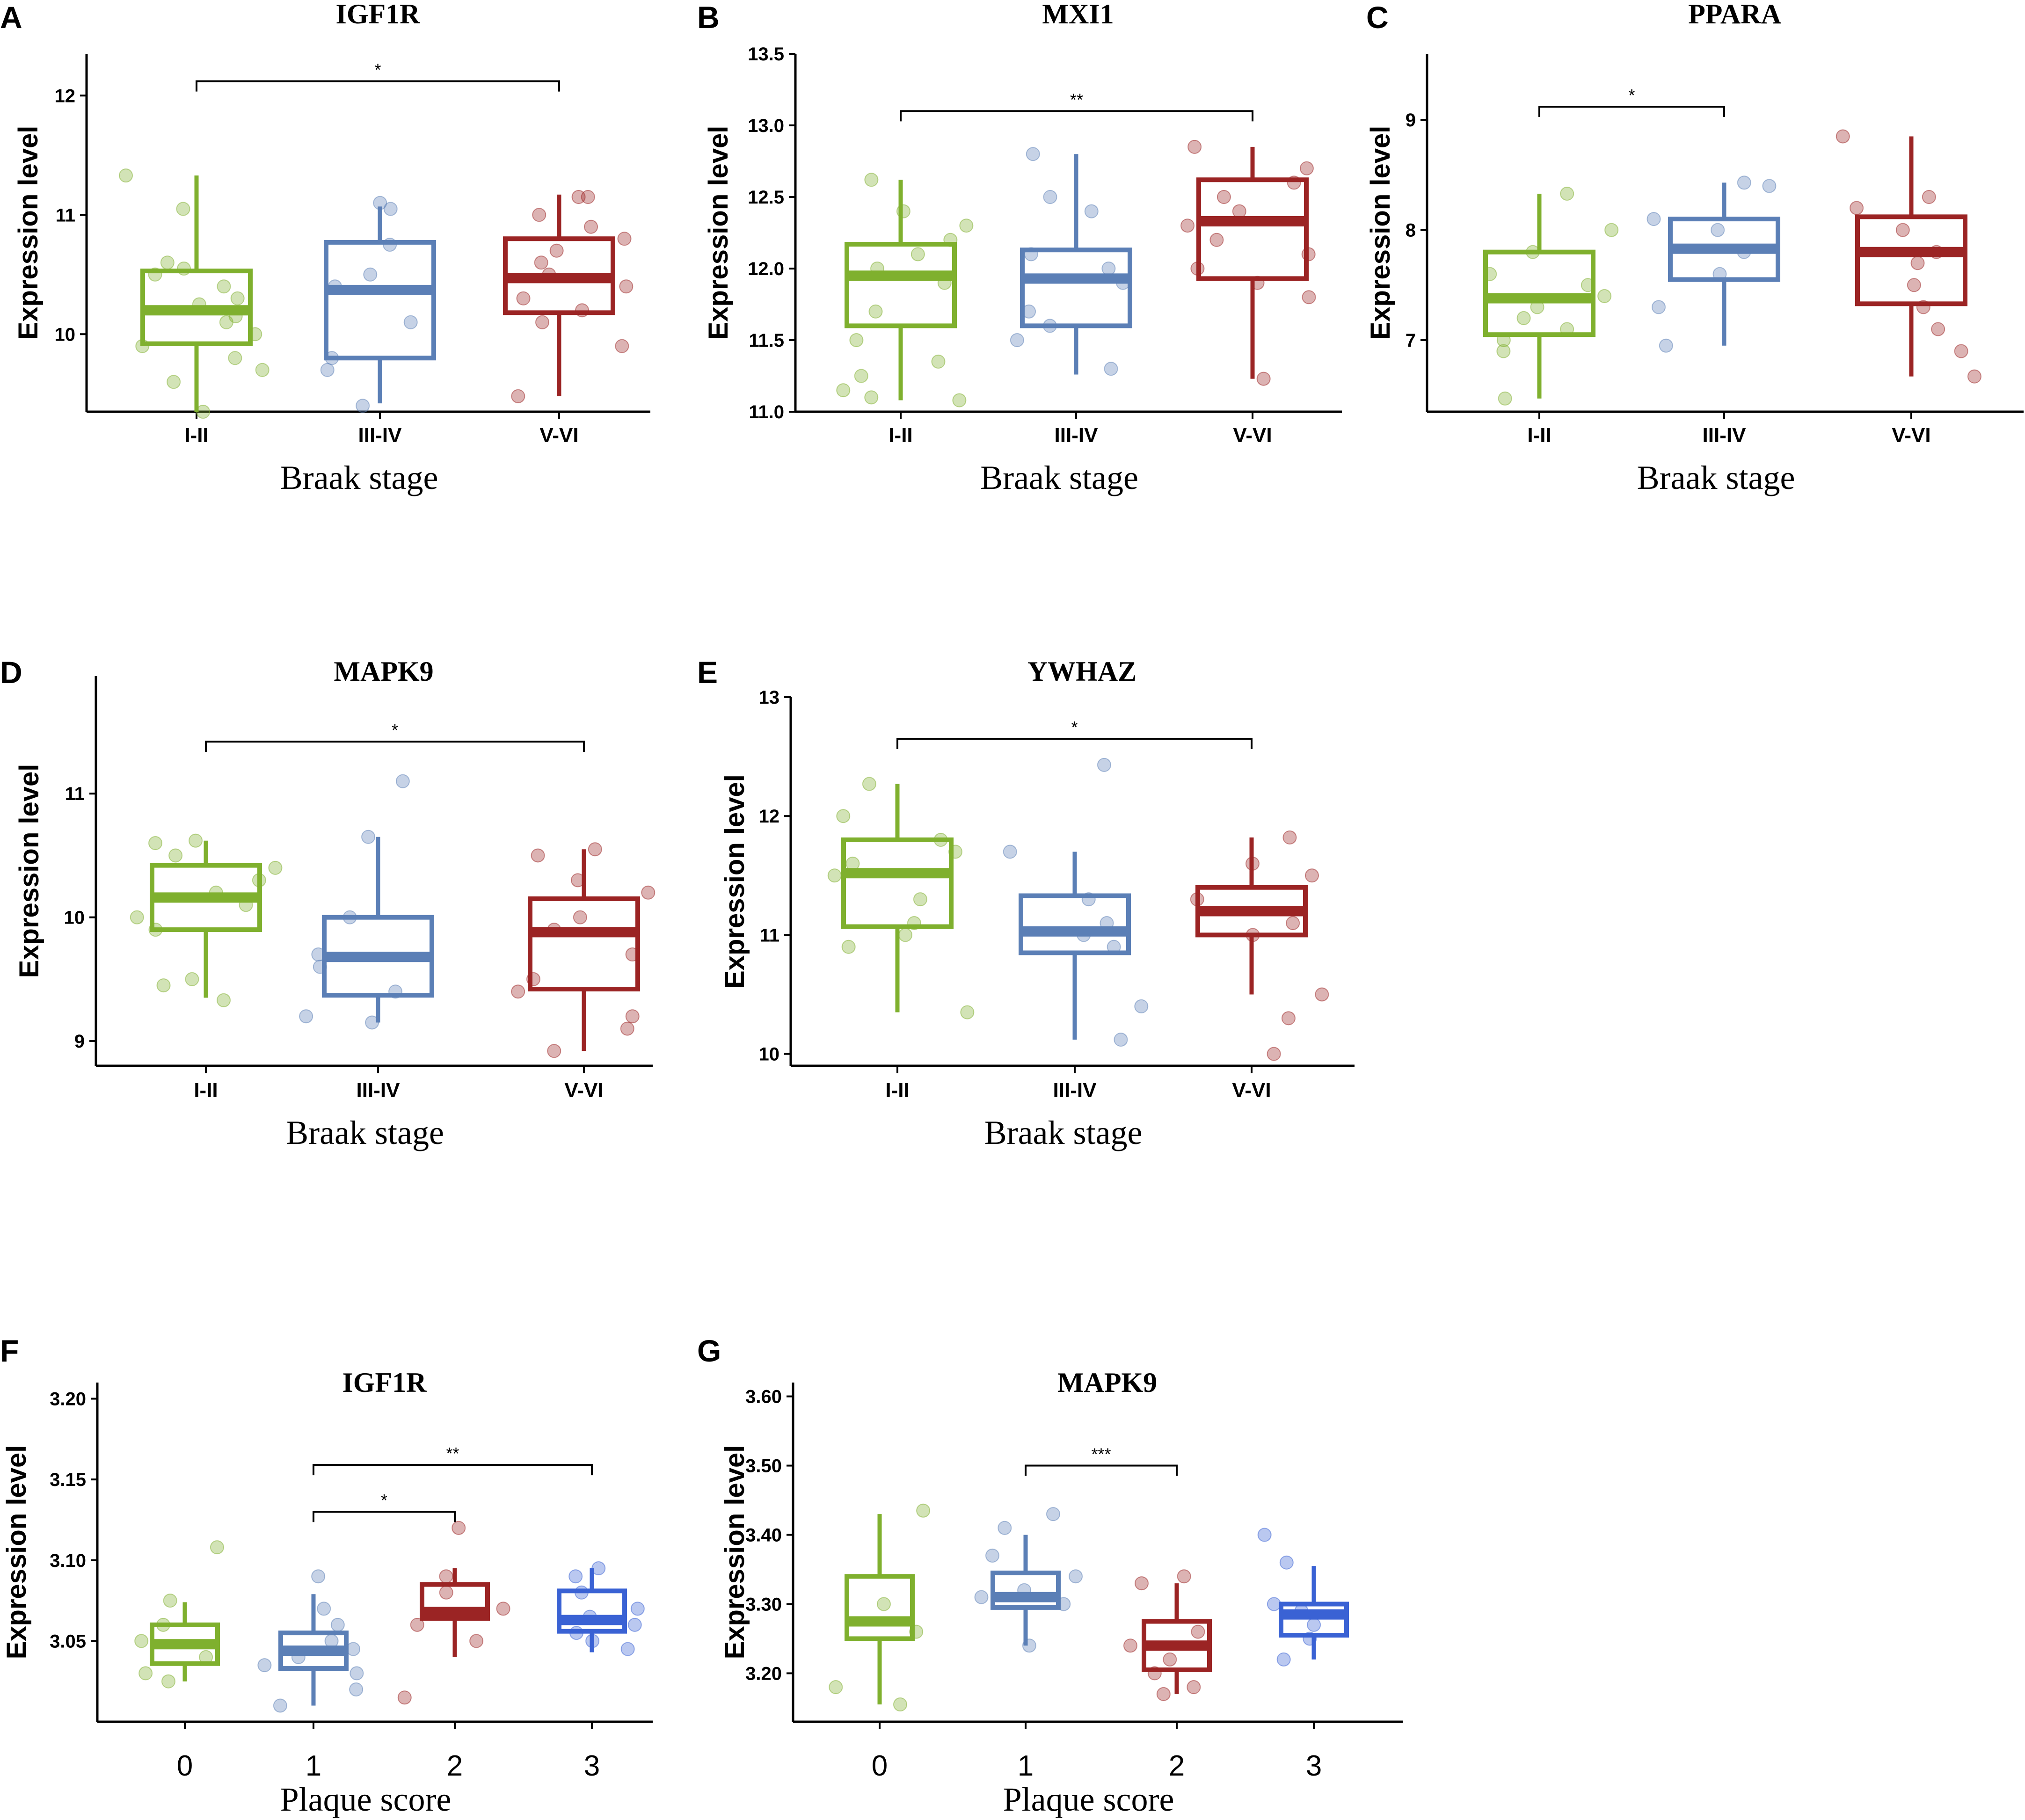 Image resolution: width=2025 pixels, height=1820 pixels. Describe the element at coordinates (766, 340) in the screenshot. I see `y-tick-label: 11.5` at that location.